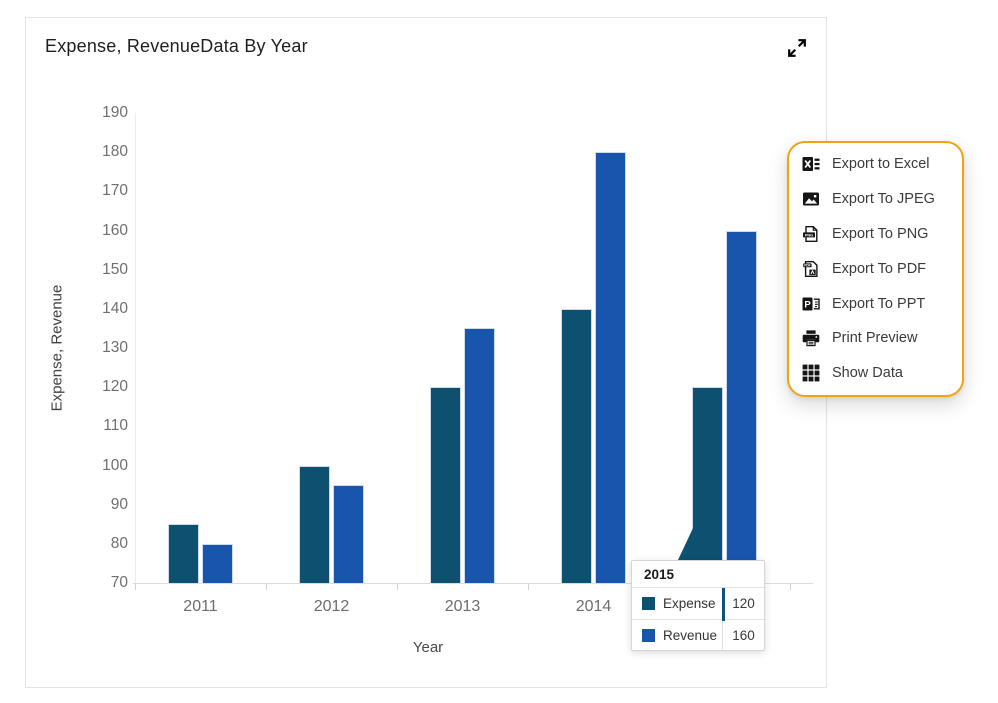 The width and height of the screenshot is (998, 703). I want to click on y-axis-tick-label: 120, so click(115, 387).